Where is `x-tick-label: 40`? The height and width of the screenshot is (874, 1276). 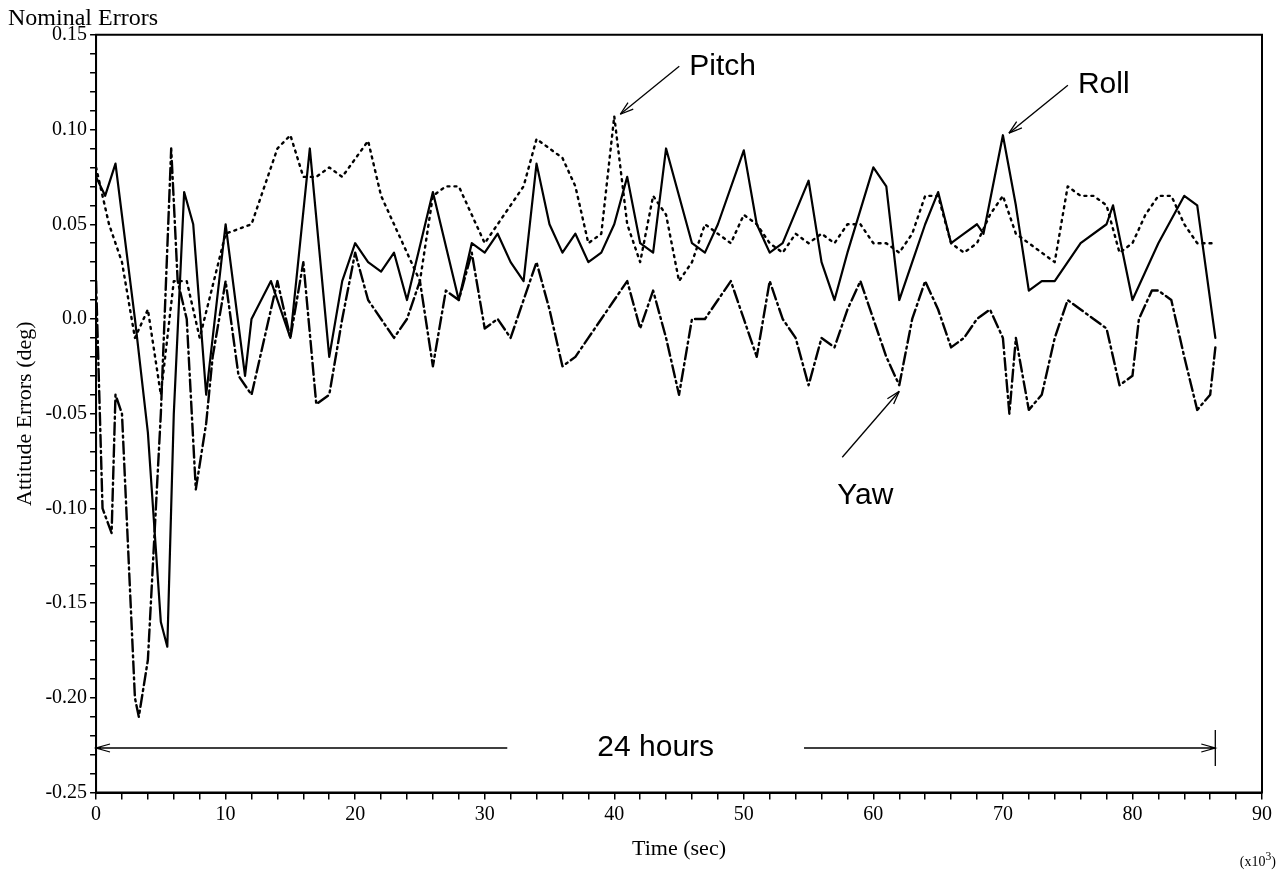
x-tick-label: 40 is located at coordinates (614, 812).